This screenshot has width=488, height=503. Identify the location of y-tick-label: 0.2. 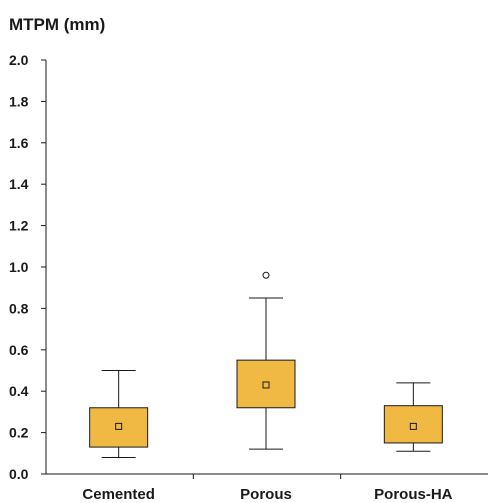
(19, 433).